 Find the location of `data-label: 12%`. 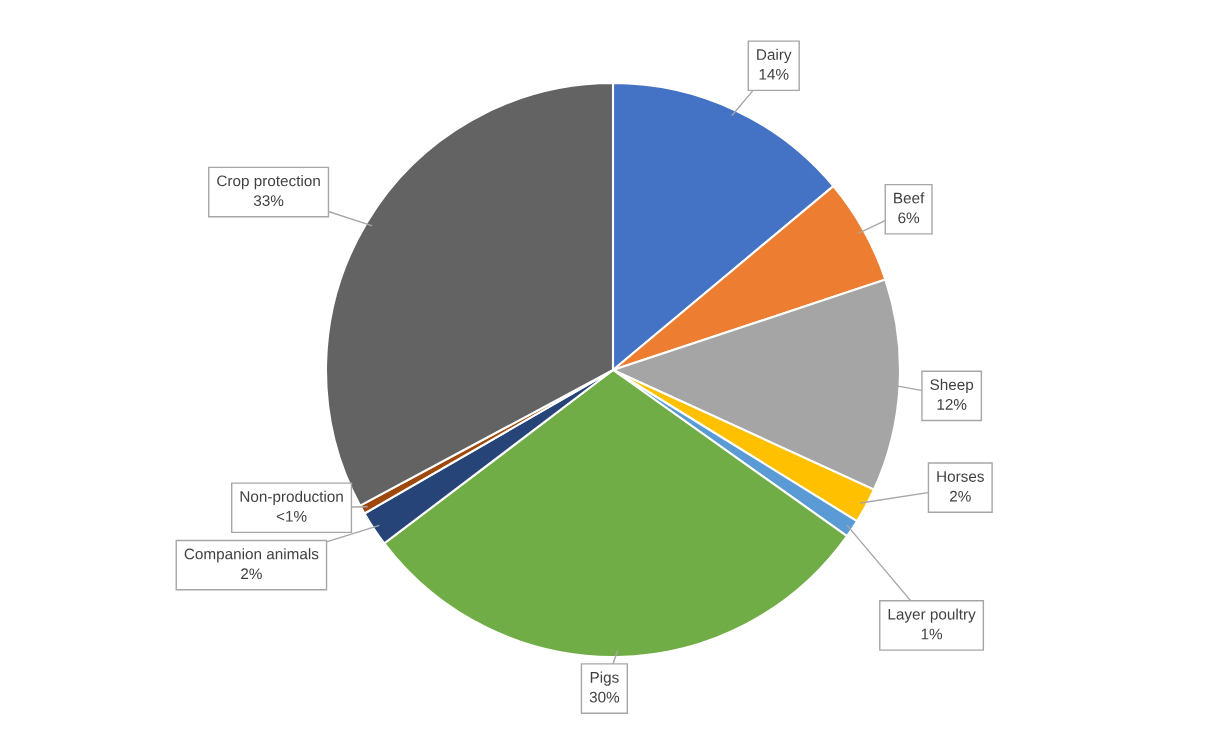

data-label: 12% is located at coordinates (952, 404).